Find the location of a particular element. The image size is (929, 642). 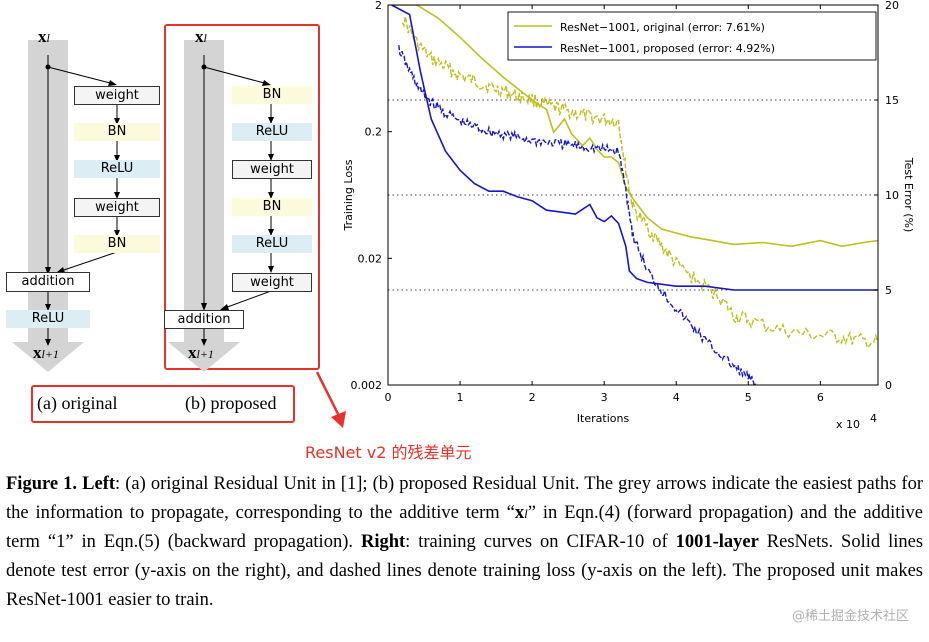

annotation-arrow is located at coordinates (330, 399).